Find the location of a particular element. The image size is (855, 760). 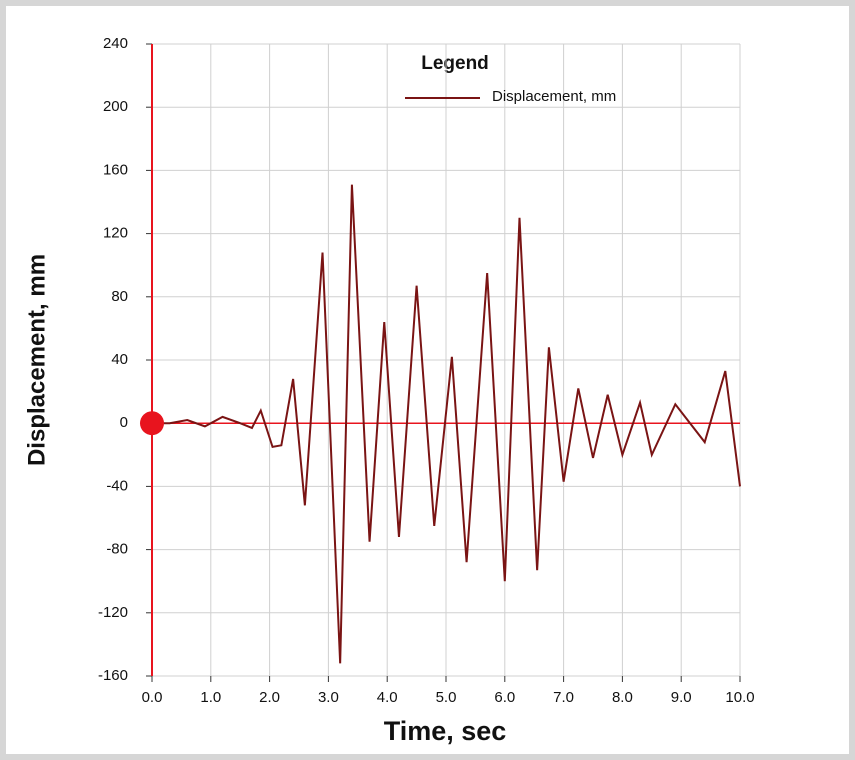

y-tick-label: 0 is located at coordinates (124, 422).